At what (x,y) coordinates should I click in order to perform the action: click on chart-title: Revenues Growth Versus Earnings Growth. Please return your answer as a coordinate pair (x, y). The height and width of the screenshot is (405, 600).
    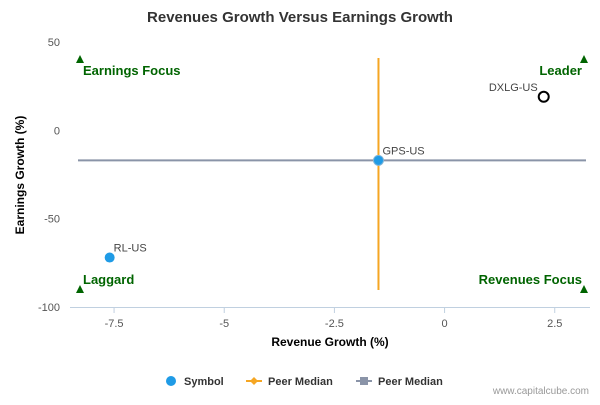
    Looking at the image, I should click on (300, 17).